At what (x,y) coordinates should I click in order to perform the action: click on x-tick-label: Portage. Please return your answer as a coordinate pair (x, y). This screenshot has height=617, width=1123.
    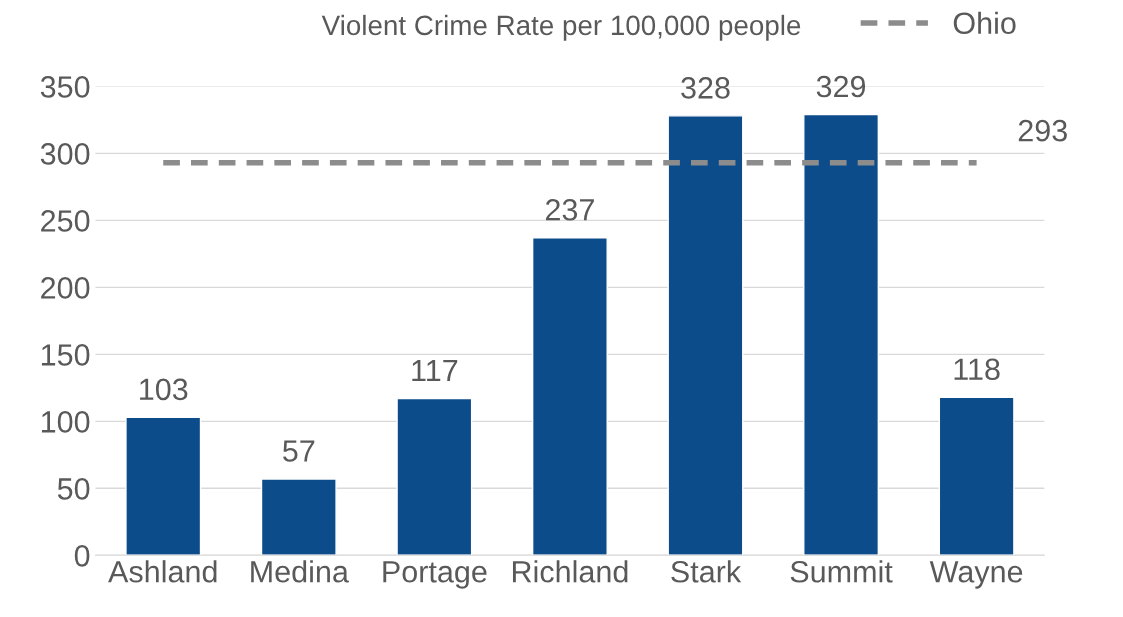
    Looking at the image, I should click on (435, 575).